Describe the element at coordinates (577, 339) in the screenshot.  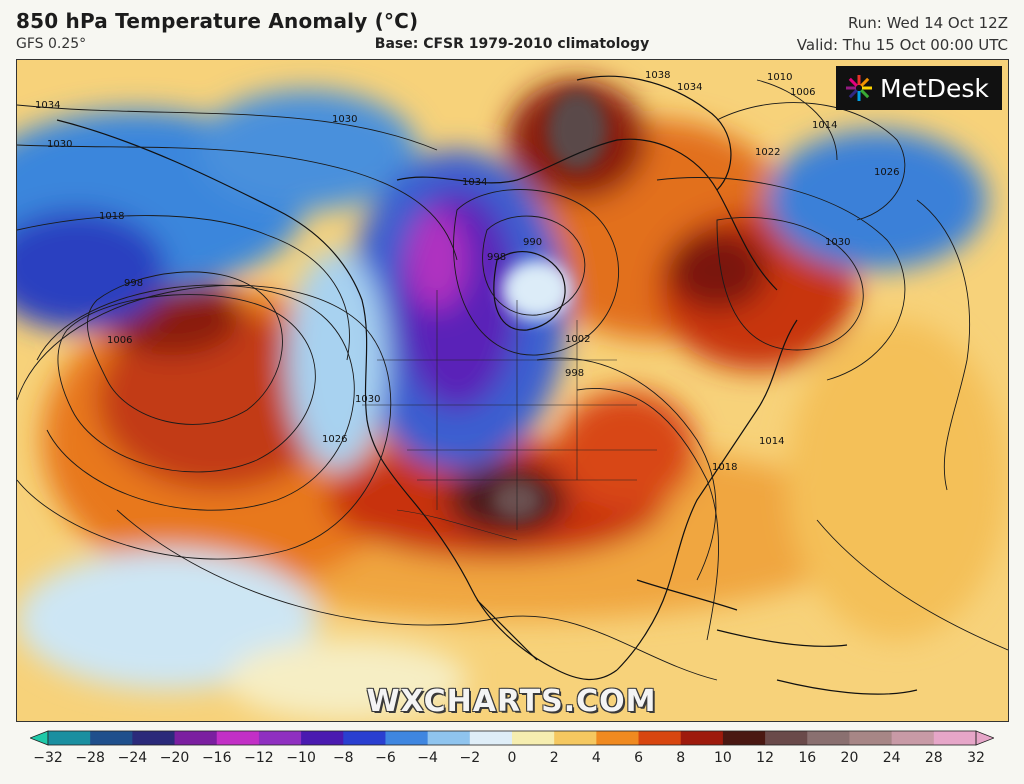
I see `isobar-label: 1002` at that location.